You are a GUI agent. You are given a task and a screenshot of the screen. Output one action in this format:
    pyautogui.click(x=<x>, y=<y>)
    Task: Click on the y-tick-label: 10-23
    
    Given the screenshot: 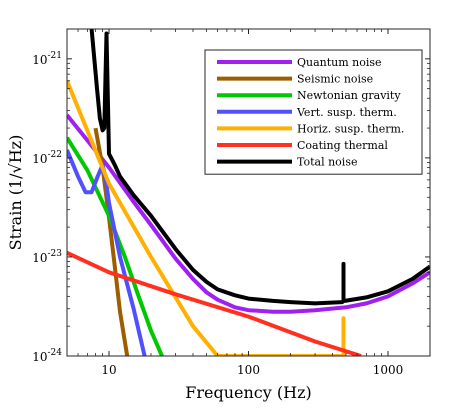 What is the action you would take?
    pyautogui.click(x=47, y=257)
    